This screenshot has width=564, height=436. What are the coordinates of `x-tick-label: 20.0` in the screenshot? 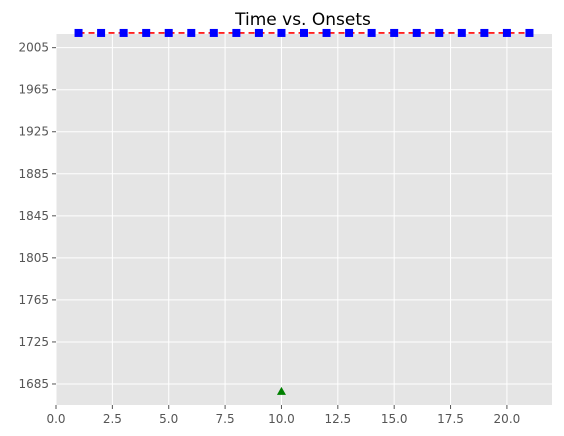 It's located at (507, 419).